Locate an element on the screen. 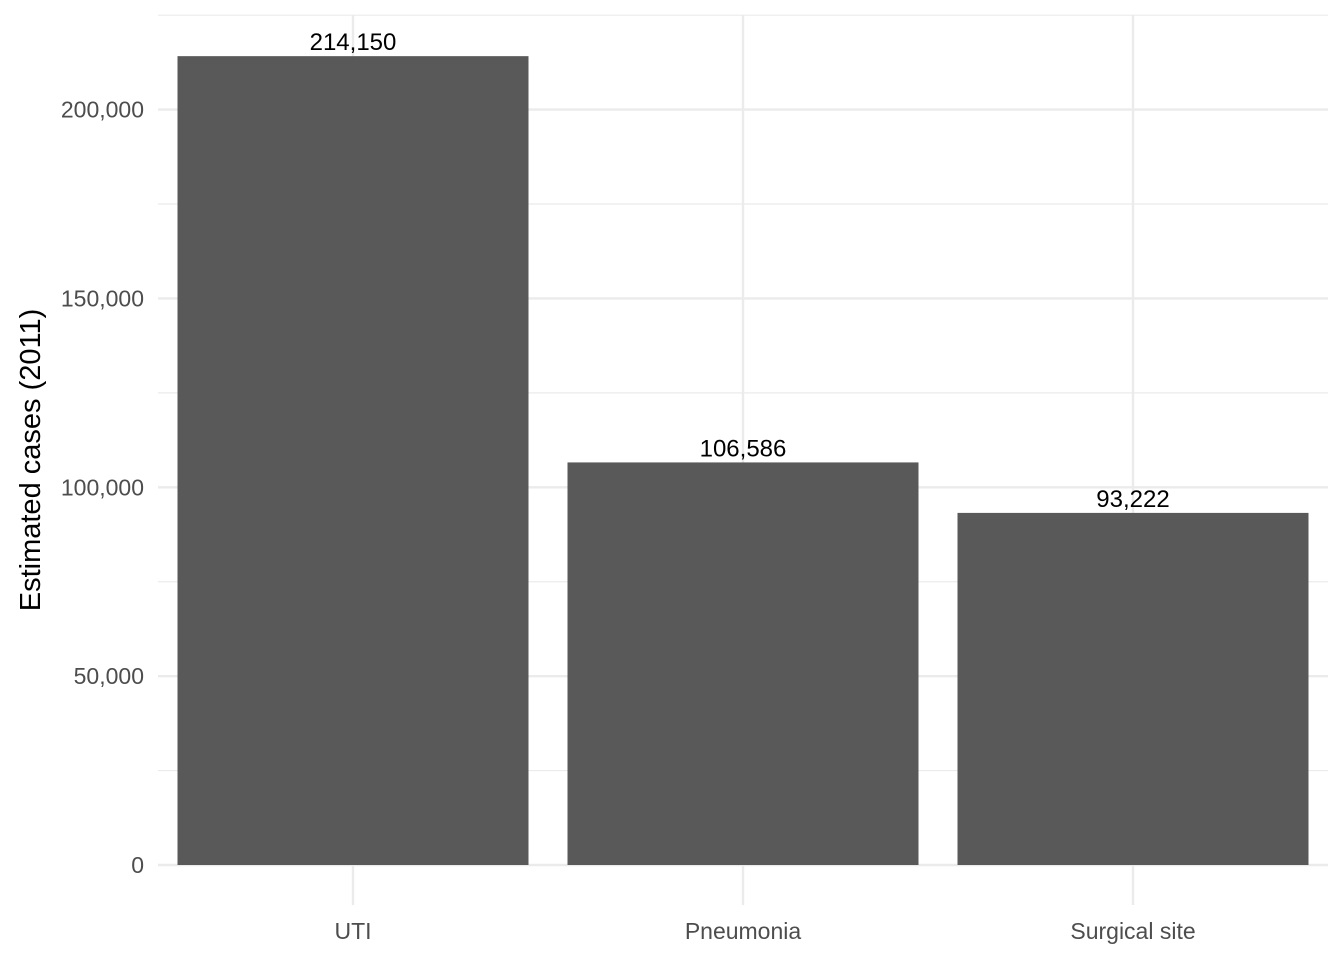  data-label: 106,586 is located at coordinates (743, 448).